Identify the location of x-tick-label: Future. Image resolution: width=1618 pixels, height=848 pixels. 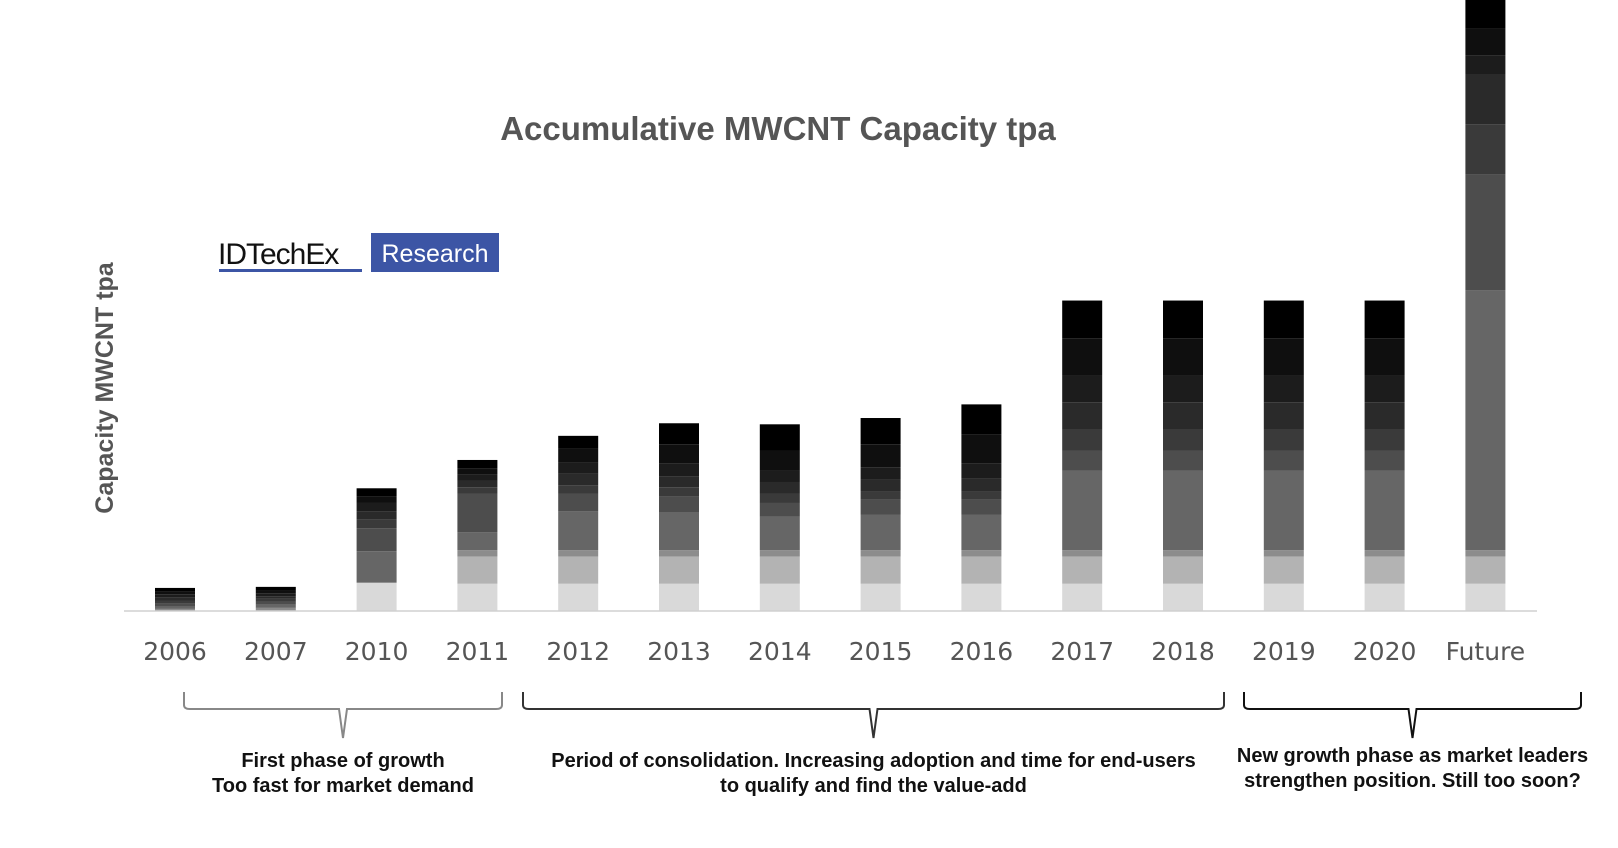
(1486, 651).